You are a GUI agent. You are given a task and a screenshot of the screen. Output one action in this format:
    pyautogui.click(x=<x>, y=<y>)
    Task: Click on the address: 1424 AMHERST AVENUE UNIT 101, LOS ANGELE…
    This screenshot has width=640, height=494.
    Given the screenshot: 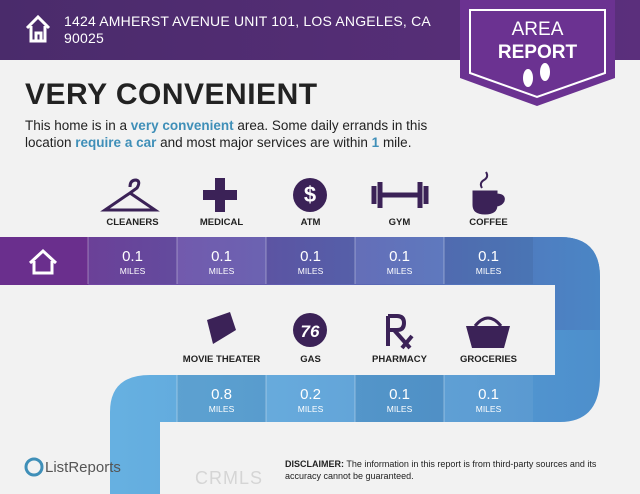 What is the action you would take?
    pyautogui.click(x=247, y=30)
    